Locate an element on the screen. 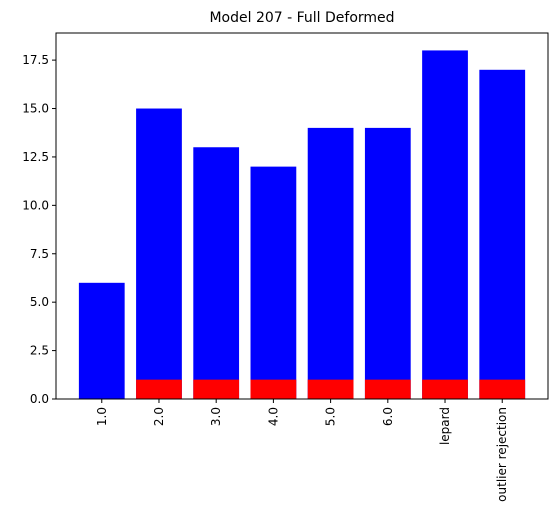 The height and width of the screenshot is (529, 556). y-tick-label: 7.5 is located at coordinates (39, 254).